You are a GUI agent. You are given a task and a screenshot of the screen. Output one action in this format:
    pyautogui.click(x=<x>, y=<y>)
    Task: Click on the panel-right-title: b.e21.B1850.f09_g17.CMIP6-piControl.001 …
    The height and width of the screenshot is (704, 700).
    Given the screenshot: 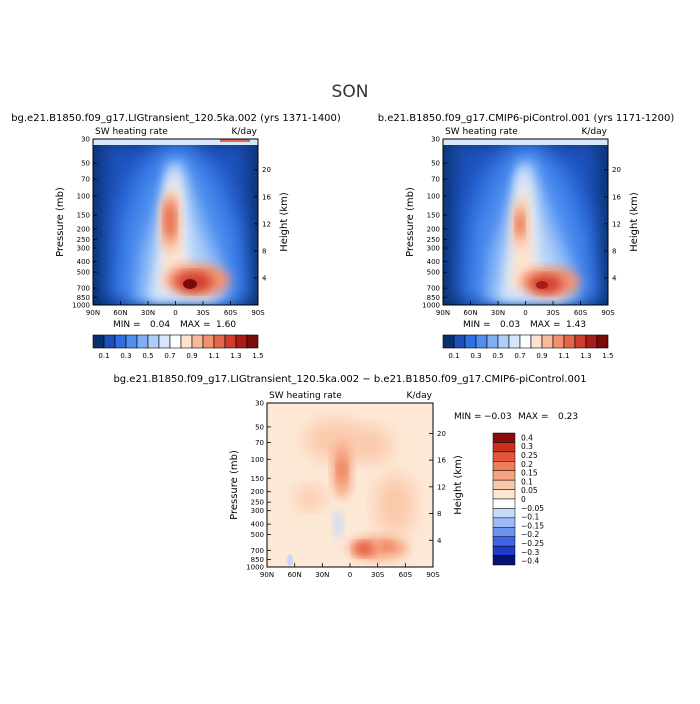 What is the action you would take?
    pyautogui.click(x=526, y=118)
    